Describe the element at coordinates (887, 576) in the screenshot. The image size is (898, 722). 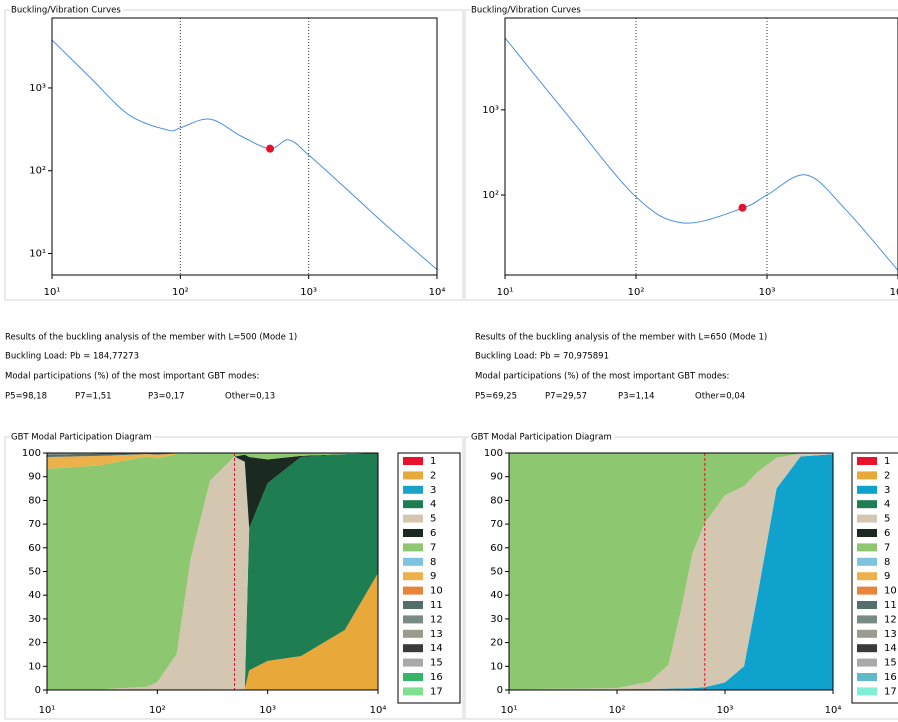
I see `legend-label: 9` at that location.